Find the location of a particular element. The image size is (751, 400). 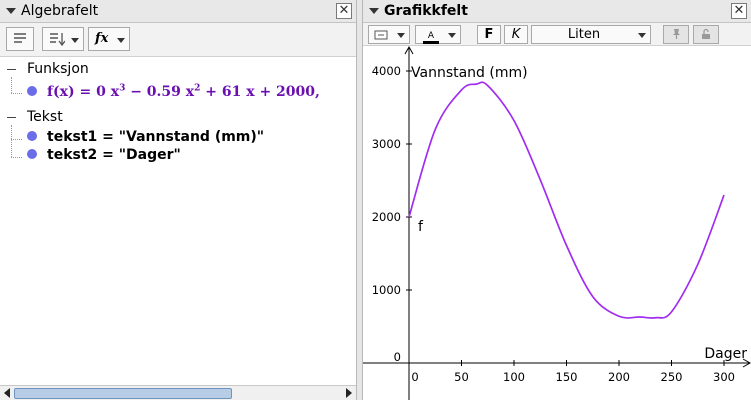

horizontal-scrollbar is located at coordinates (178, 392).